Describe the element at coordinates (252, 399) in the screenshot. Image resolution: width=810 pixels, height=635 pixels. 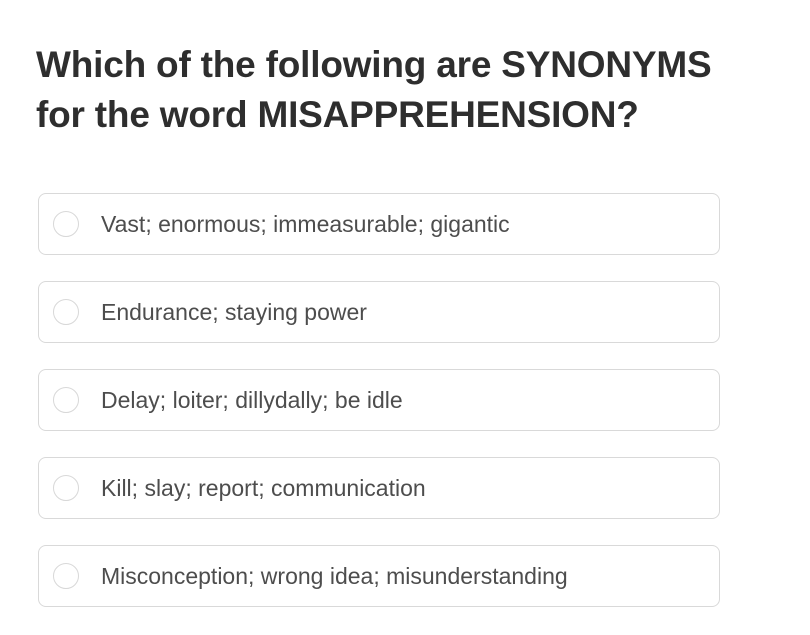
I see `answer-option-label: Delay; loiter; dillydally; be idle` at that location.